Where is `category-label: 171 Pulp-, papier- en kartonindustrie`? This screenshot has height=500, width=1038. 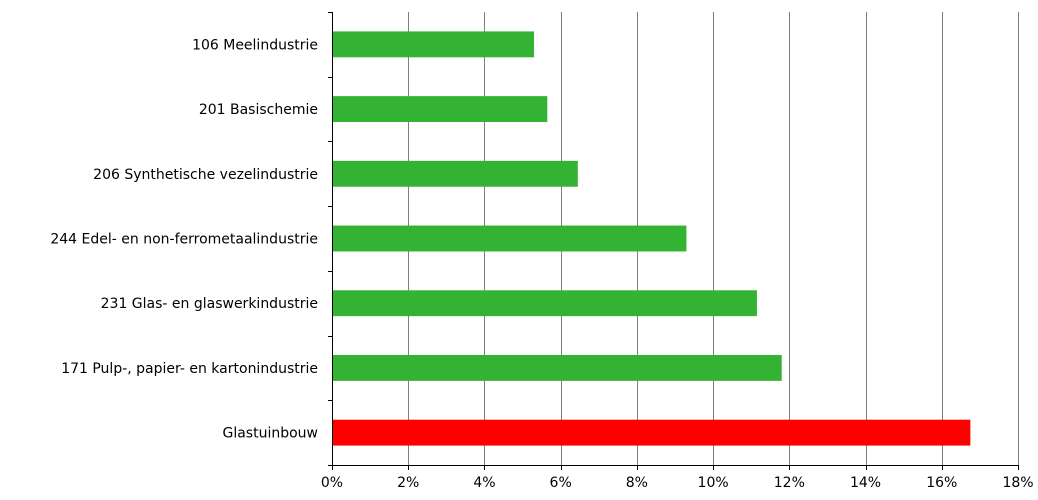
category-label: 171 Pulp-, papier- en kartonindustrie is located at coordinates (189, 369).